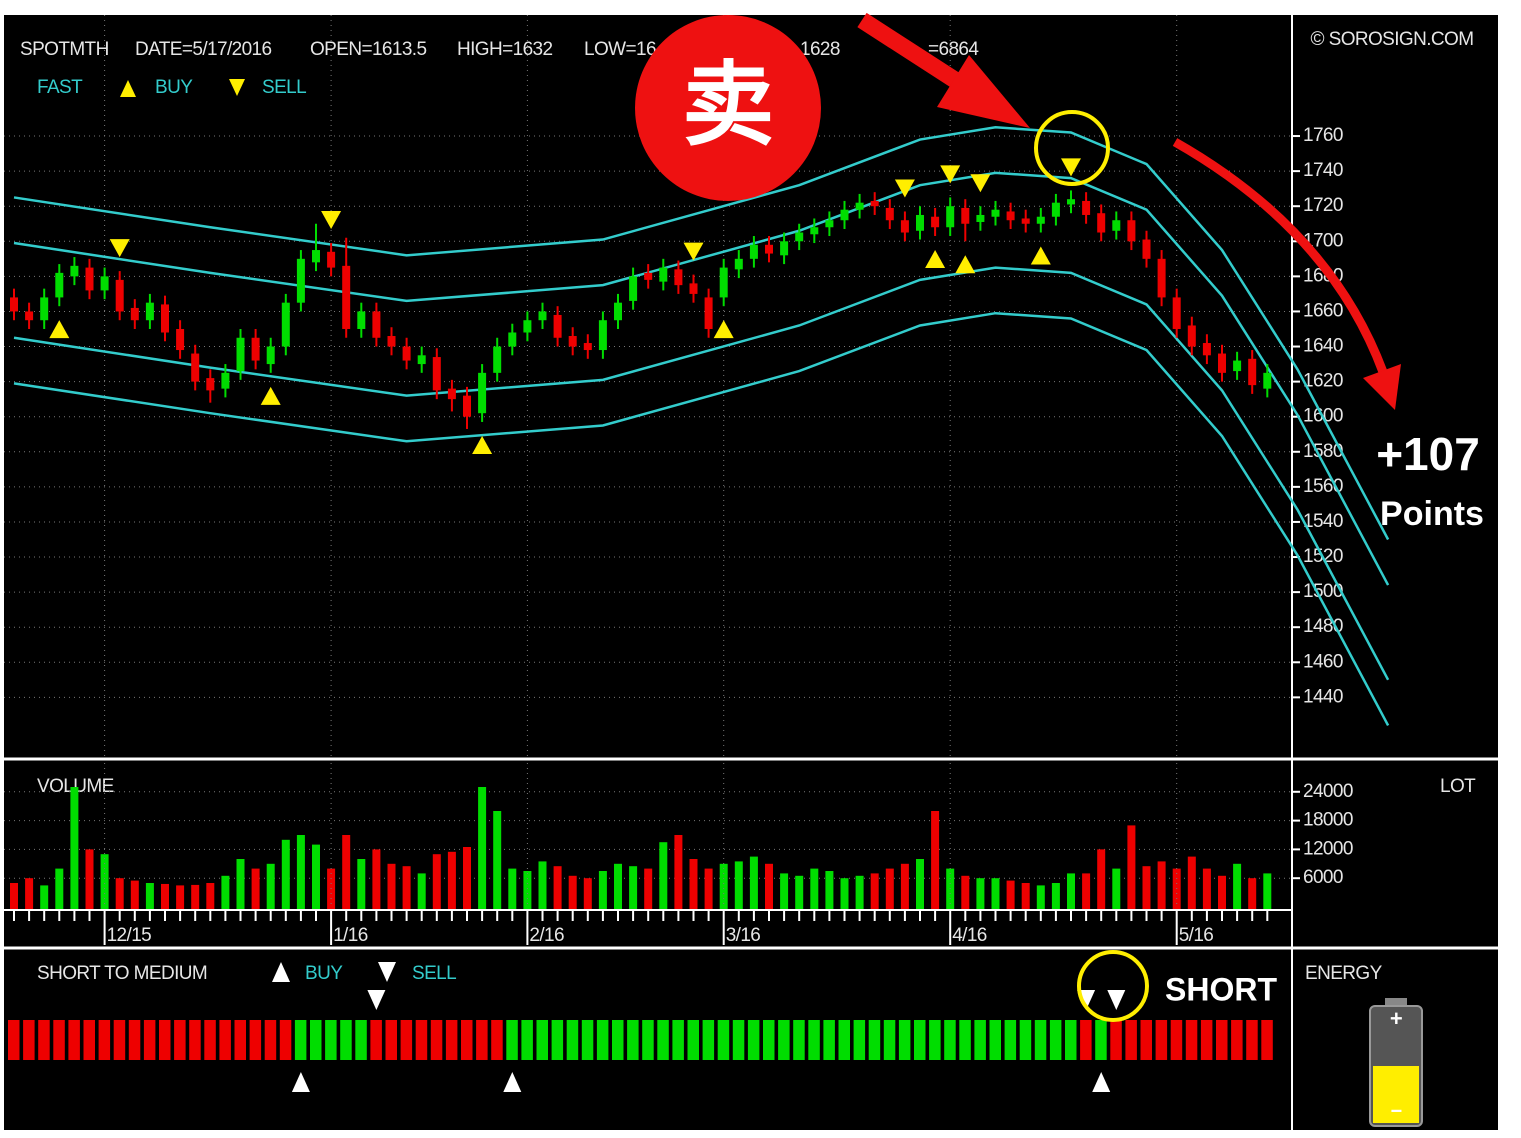 This screenshot has height=1138, width=1521. Describe the element at coordinates (1396, 1062) in the screenshot. I see `battery-icon: + −` at that location.